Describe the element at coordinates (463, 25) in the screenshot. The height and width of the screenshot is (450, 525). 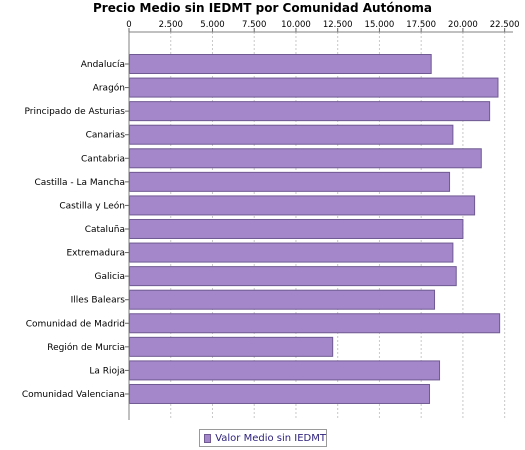
I see `x-tick-label: 20.000` at that location.